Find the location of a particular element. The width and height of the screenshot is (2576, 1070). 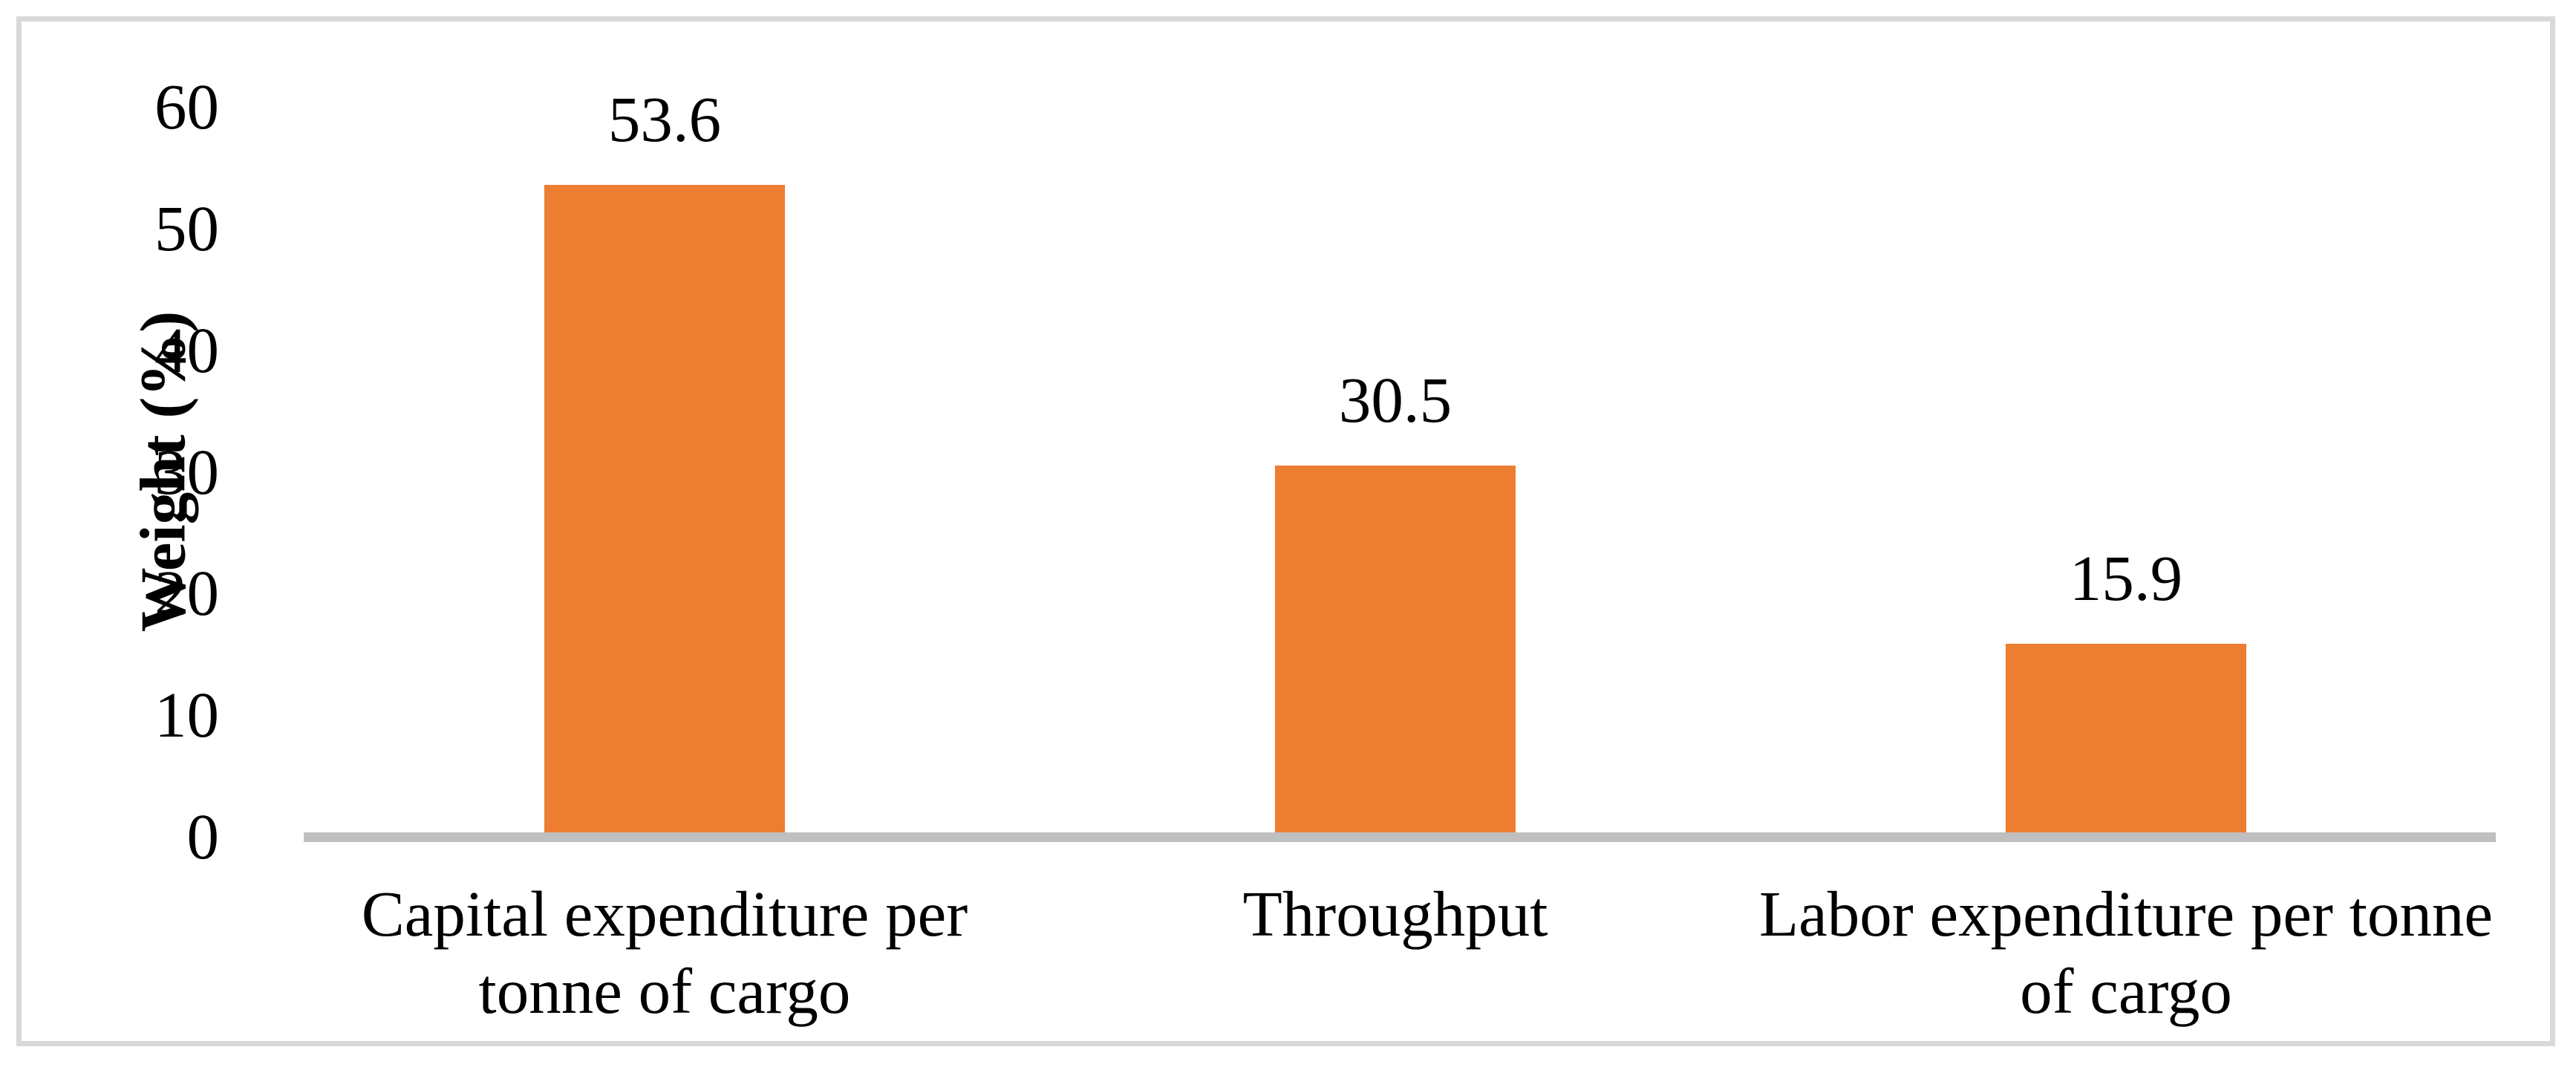

y-axis-tick-label: 30 is located at coordinates (186, 471).